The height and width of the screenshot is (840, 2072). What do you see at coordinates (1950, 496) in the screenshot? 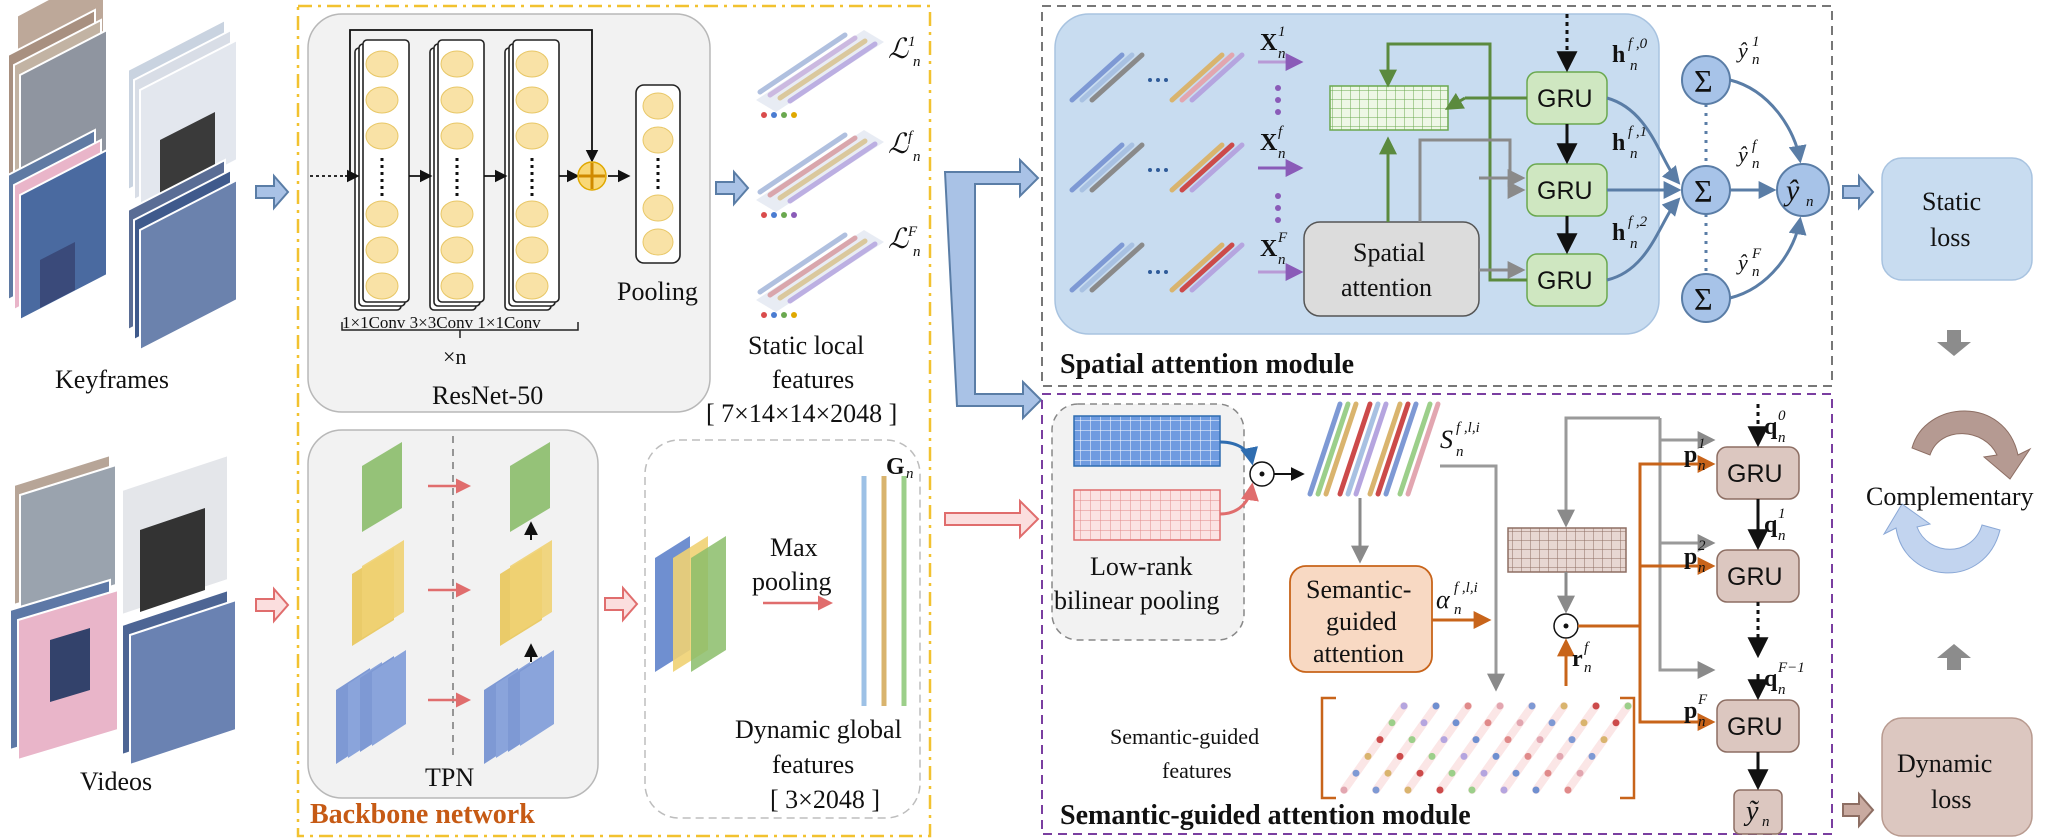
I see `complementary-label: Complementary` at bounding box center [1950, 496].